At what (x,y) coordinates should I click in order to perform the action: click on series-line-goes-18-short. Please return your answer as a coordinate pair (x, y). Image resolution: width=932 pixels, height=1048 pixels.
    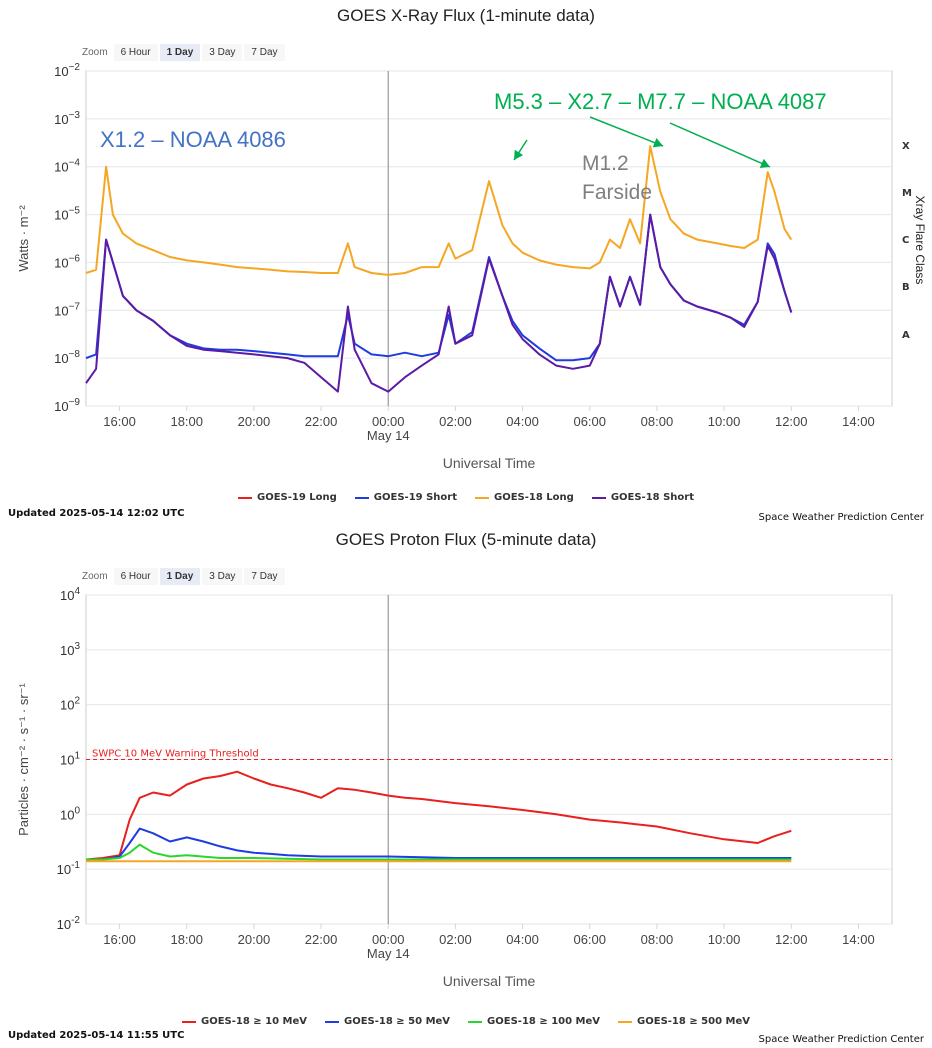
    Looking at the image, I should click on (439, 303).